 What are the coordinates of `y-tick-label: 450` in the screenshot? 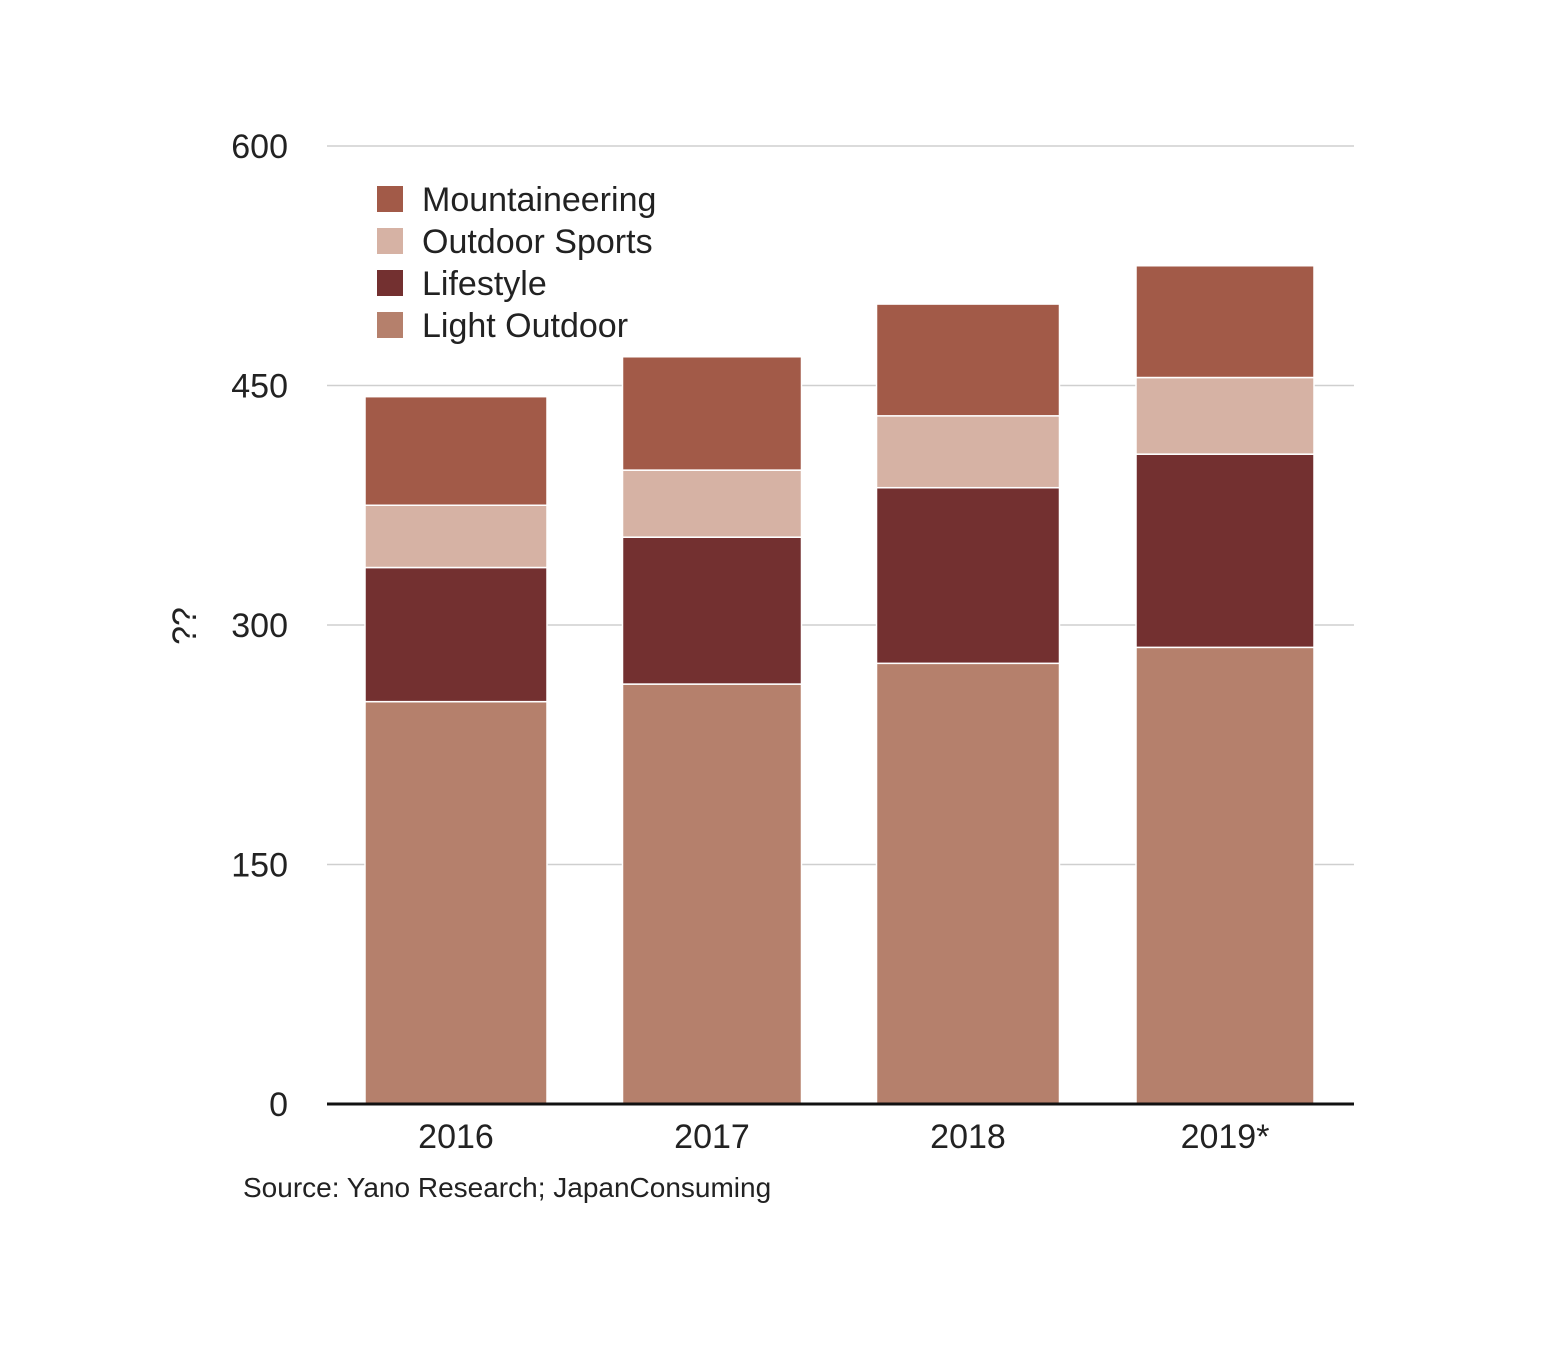 It's located at (259, 387).